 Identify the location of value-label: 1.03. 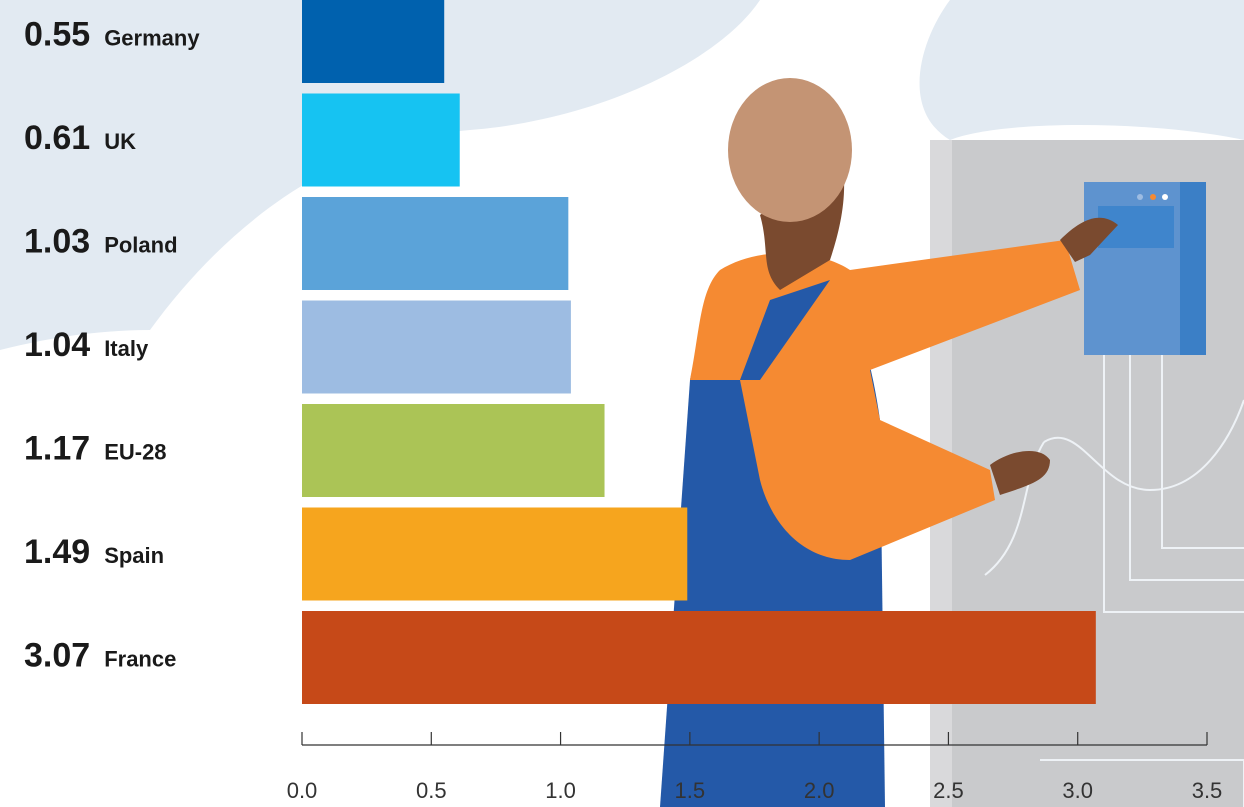
(57, 241).